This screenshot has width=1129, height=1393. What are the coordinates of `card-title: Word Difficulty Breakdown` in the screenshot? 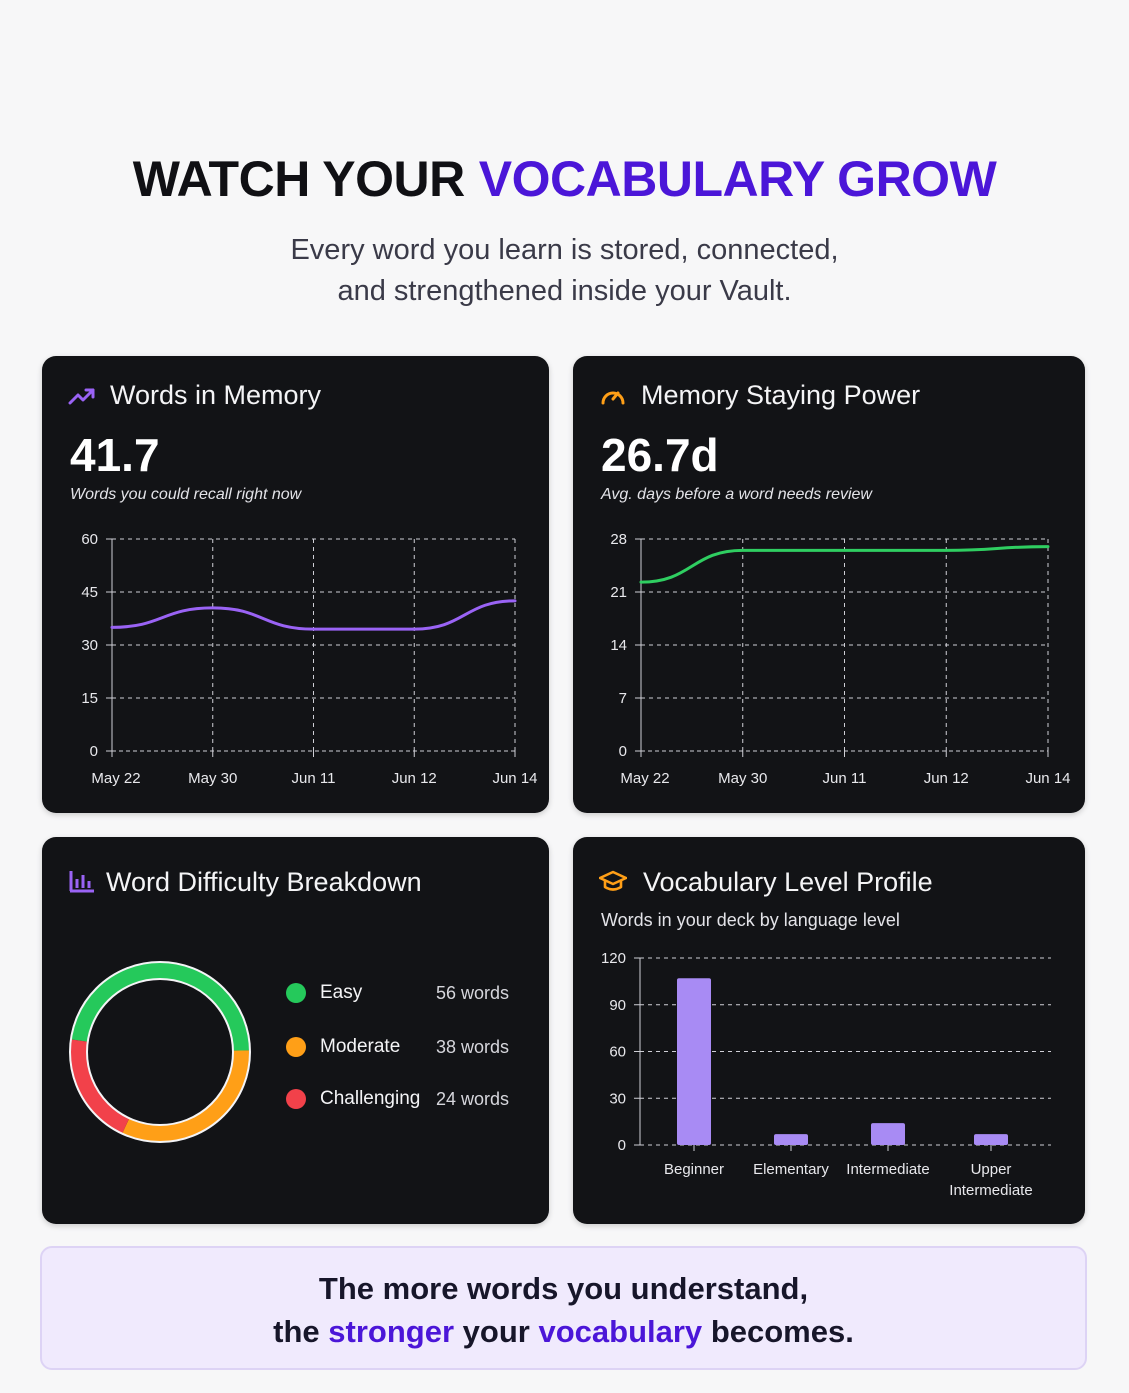 It's located at (264, 882).